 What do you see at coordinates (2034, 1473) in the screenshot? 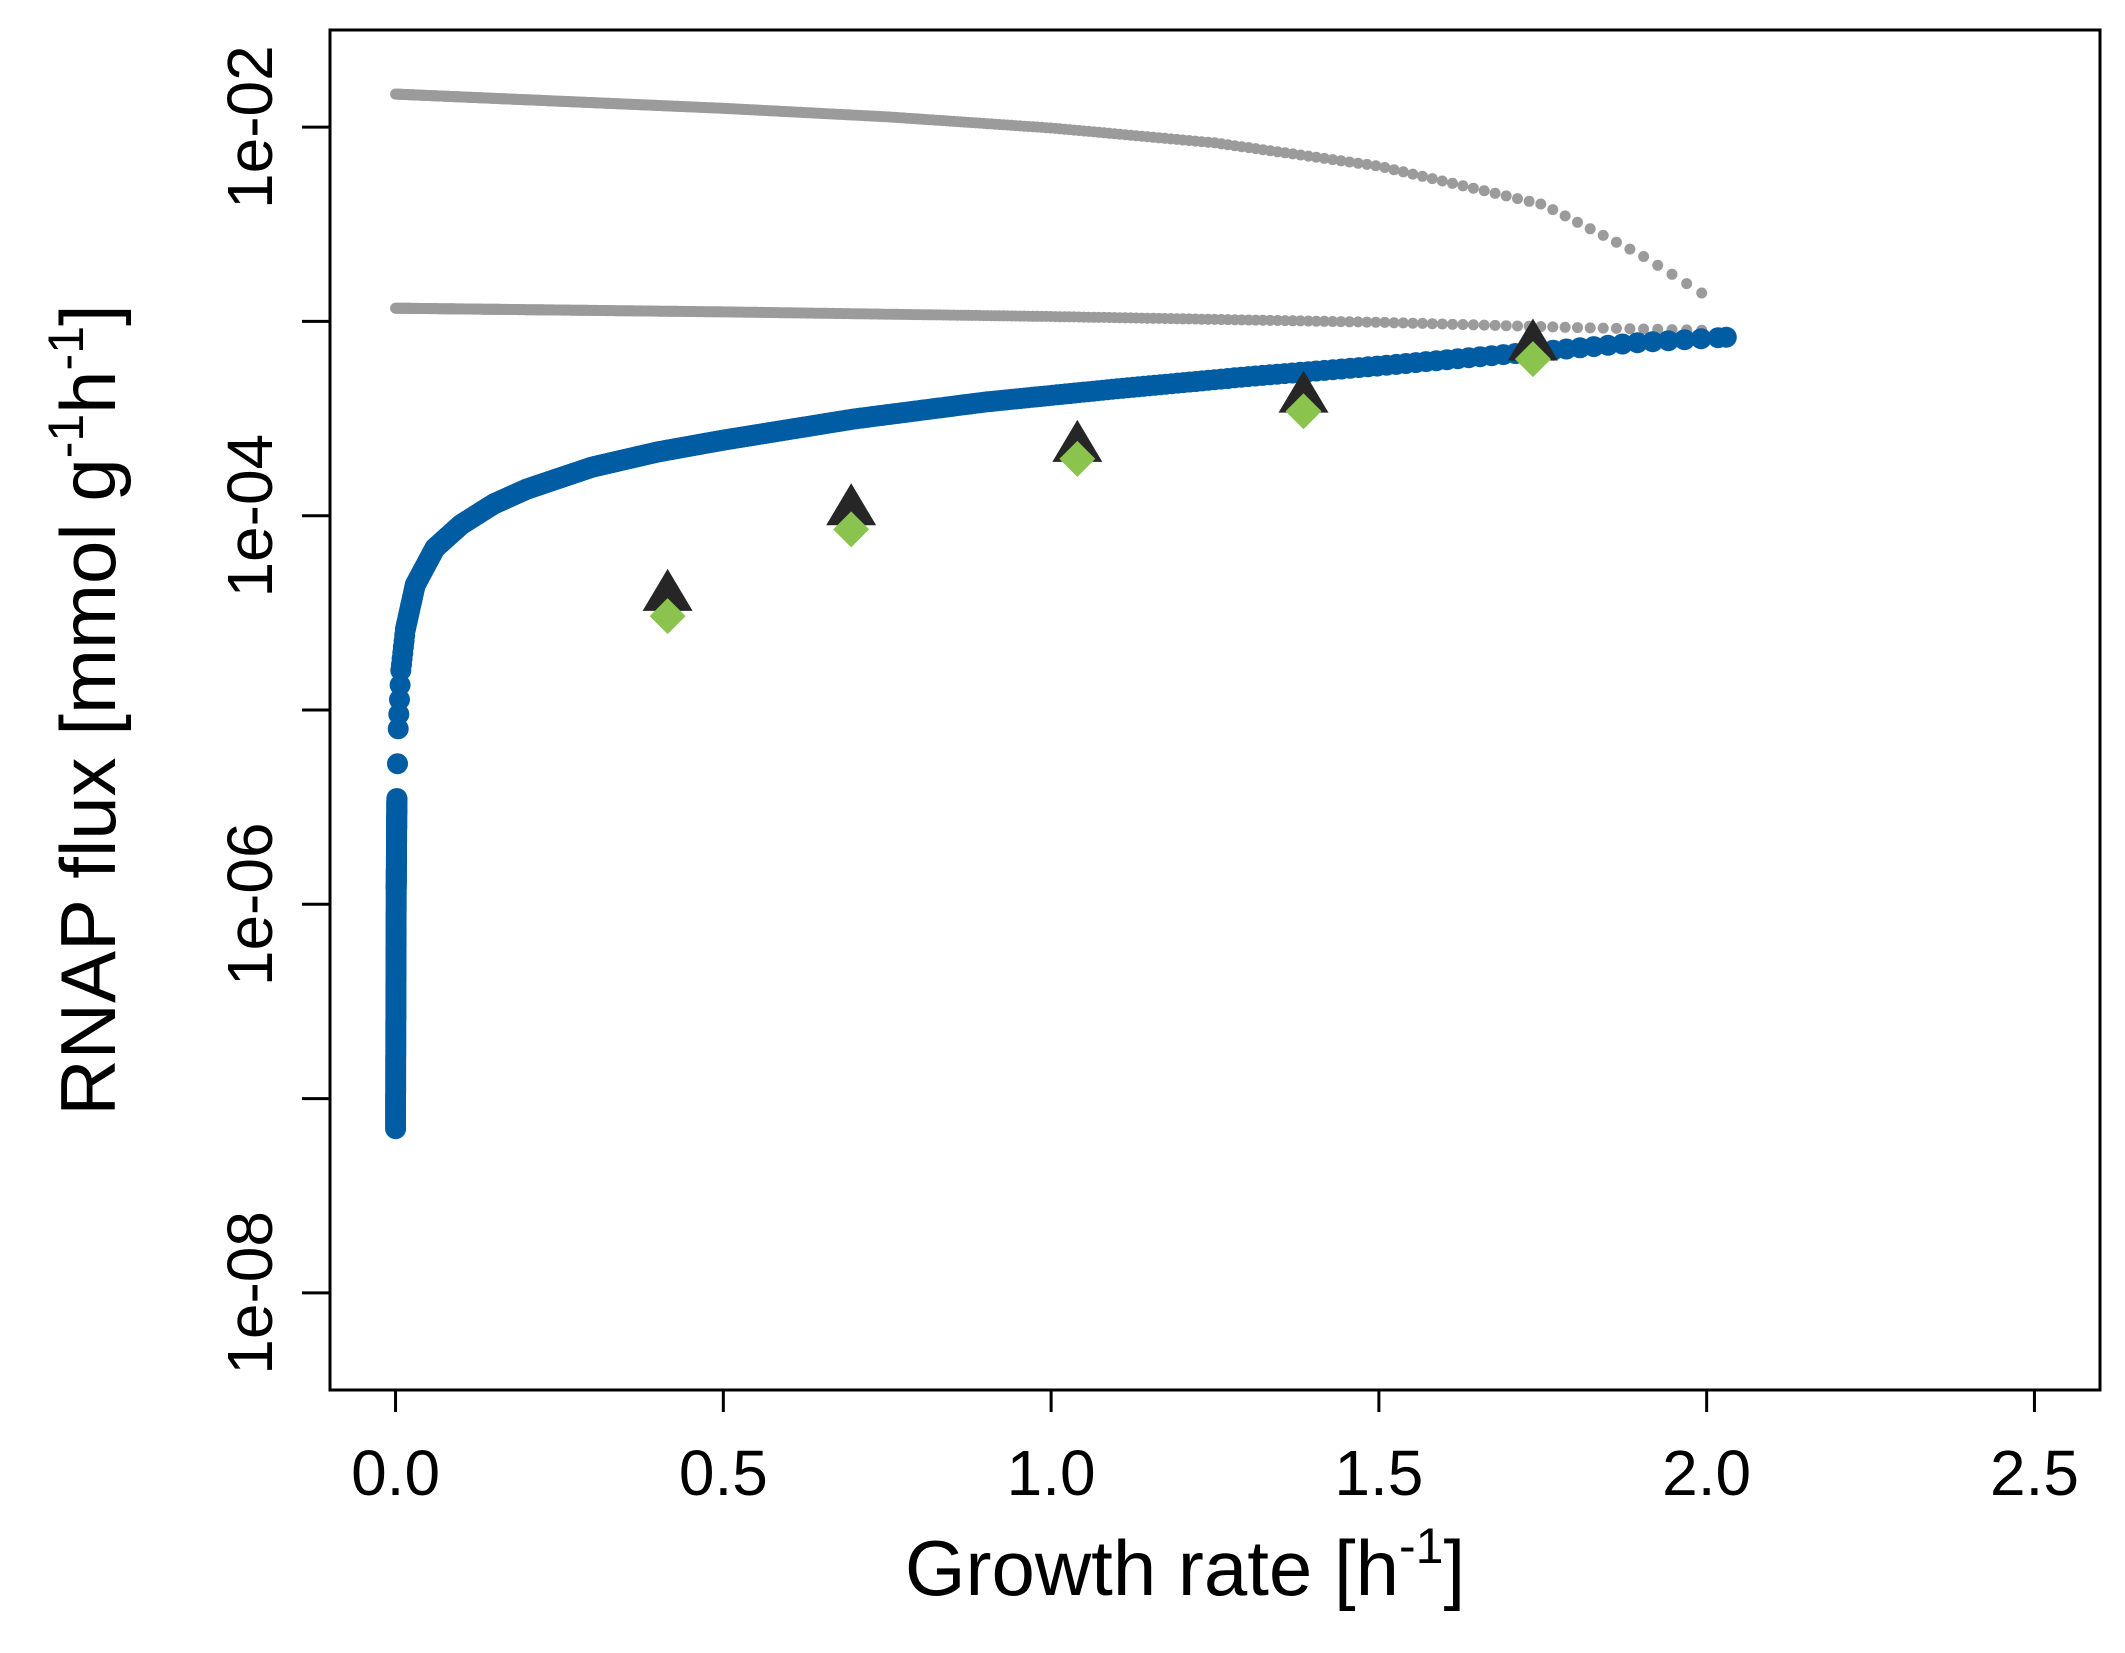
I see `x-tick-label: 2.5` at bounding box center [2034, 1473].